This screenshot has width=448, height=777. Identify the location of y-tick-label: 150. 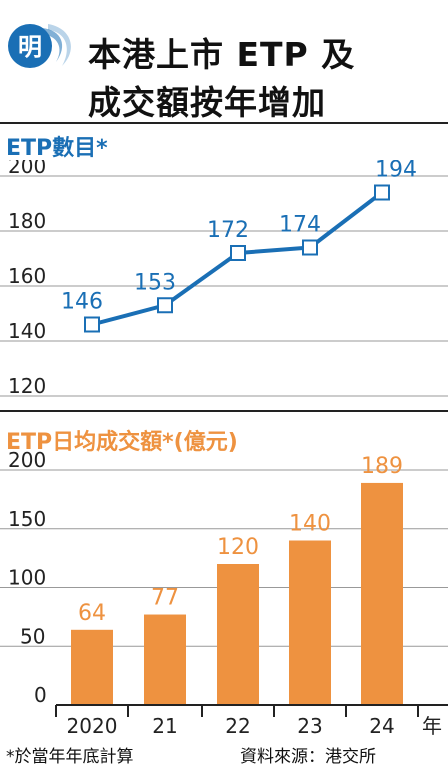
(27, 519).